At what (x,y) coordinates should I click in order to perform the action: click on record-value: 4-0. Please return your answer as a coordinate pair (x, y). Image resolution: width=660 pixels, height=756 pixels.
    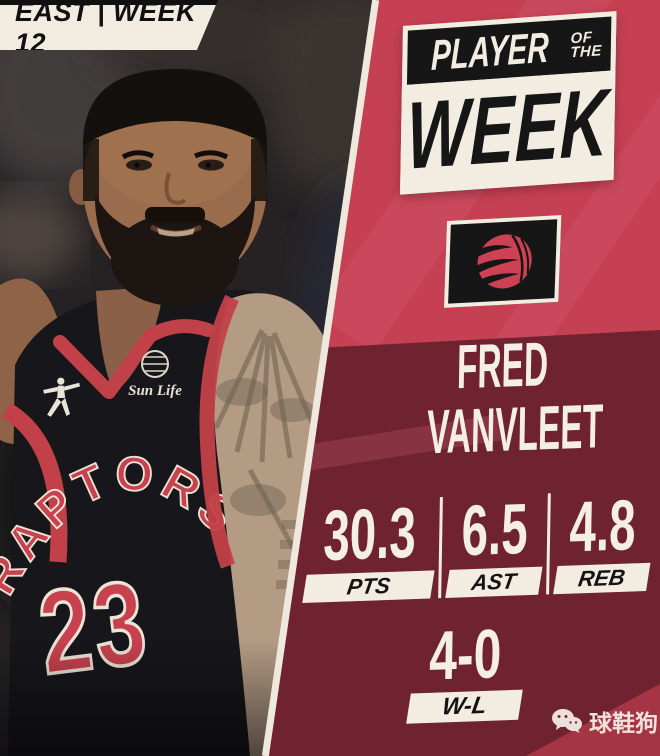
    Looking at the image, I should click on (465, 654).